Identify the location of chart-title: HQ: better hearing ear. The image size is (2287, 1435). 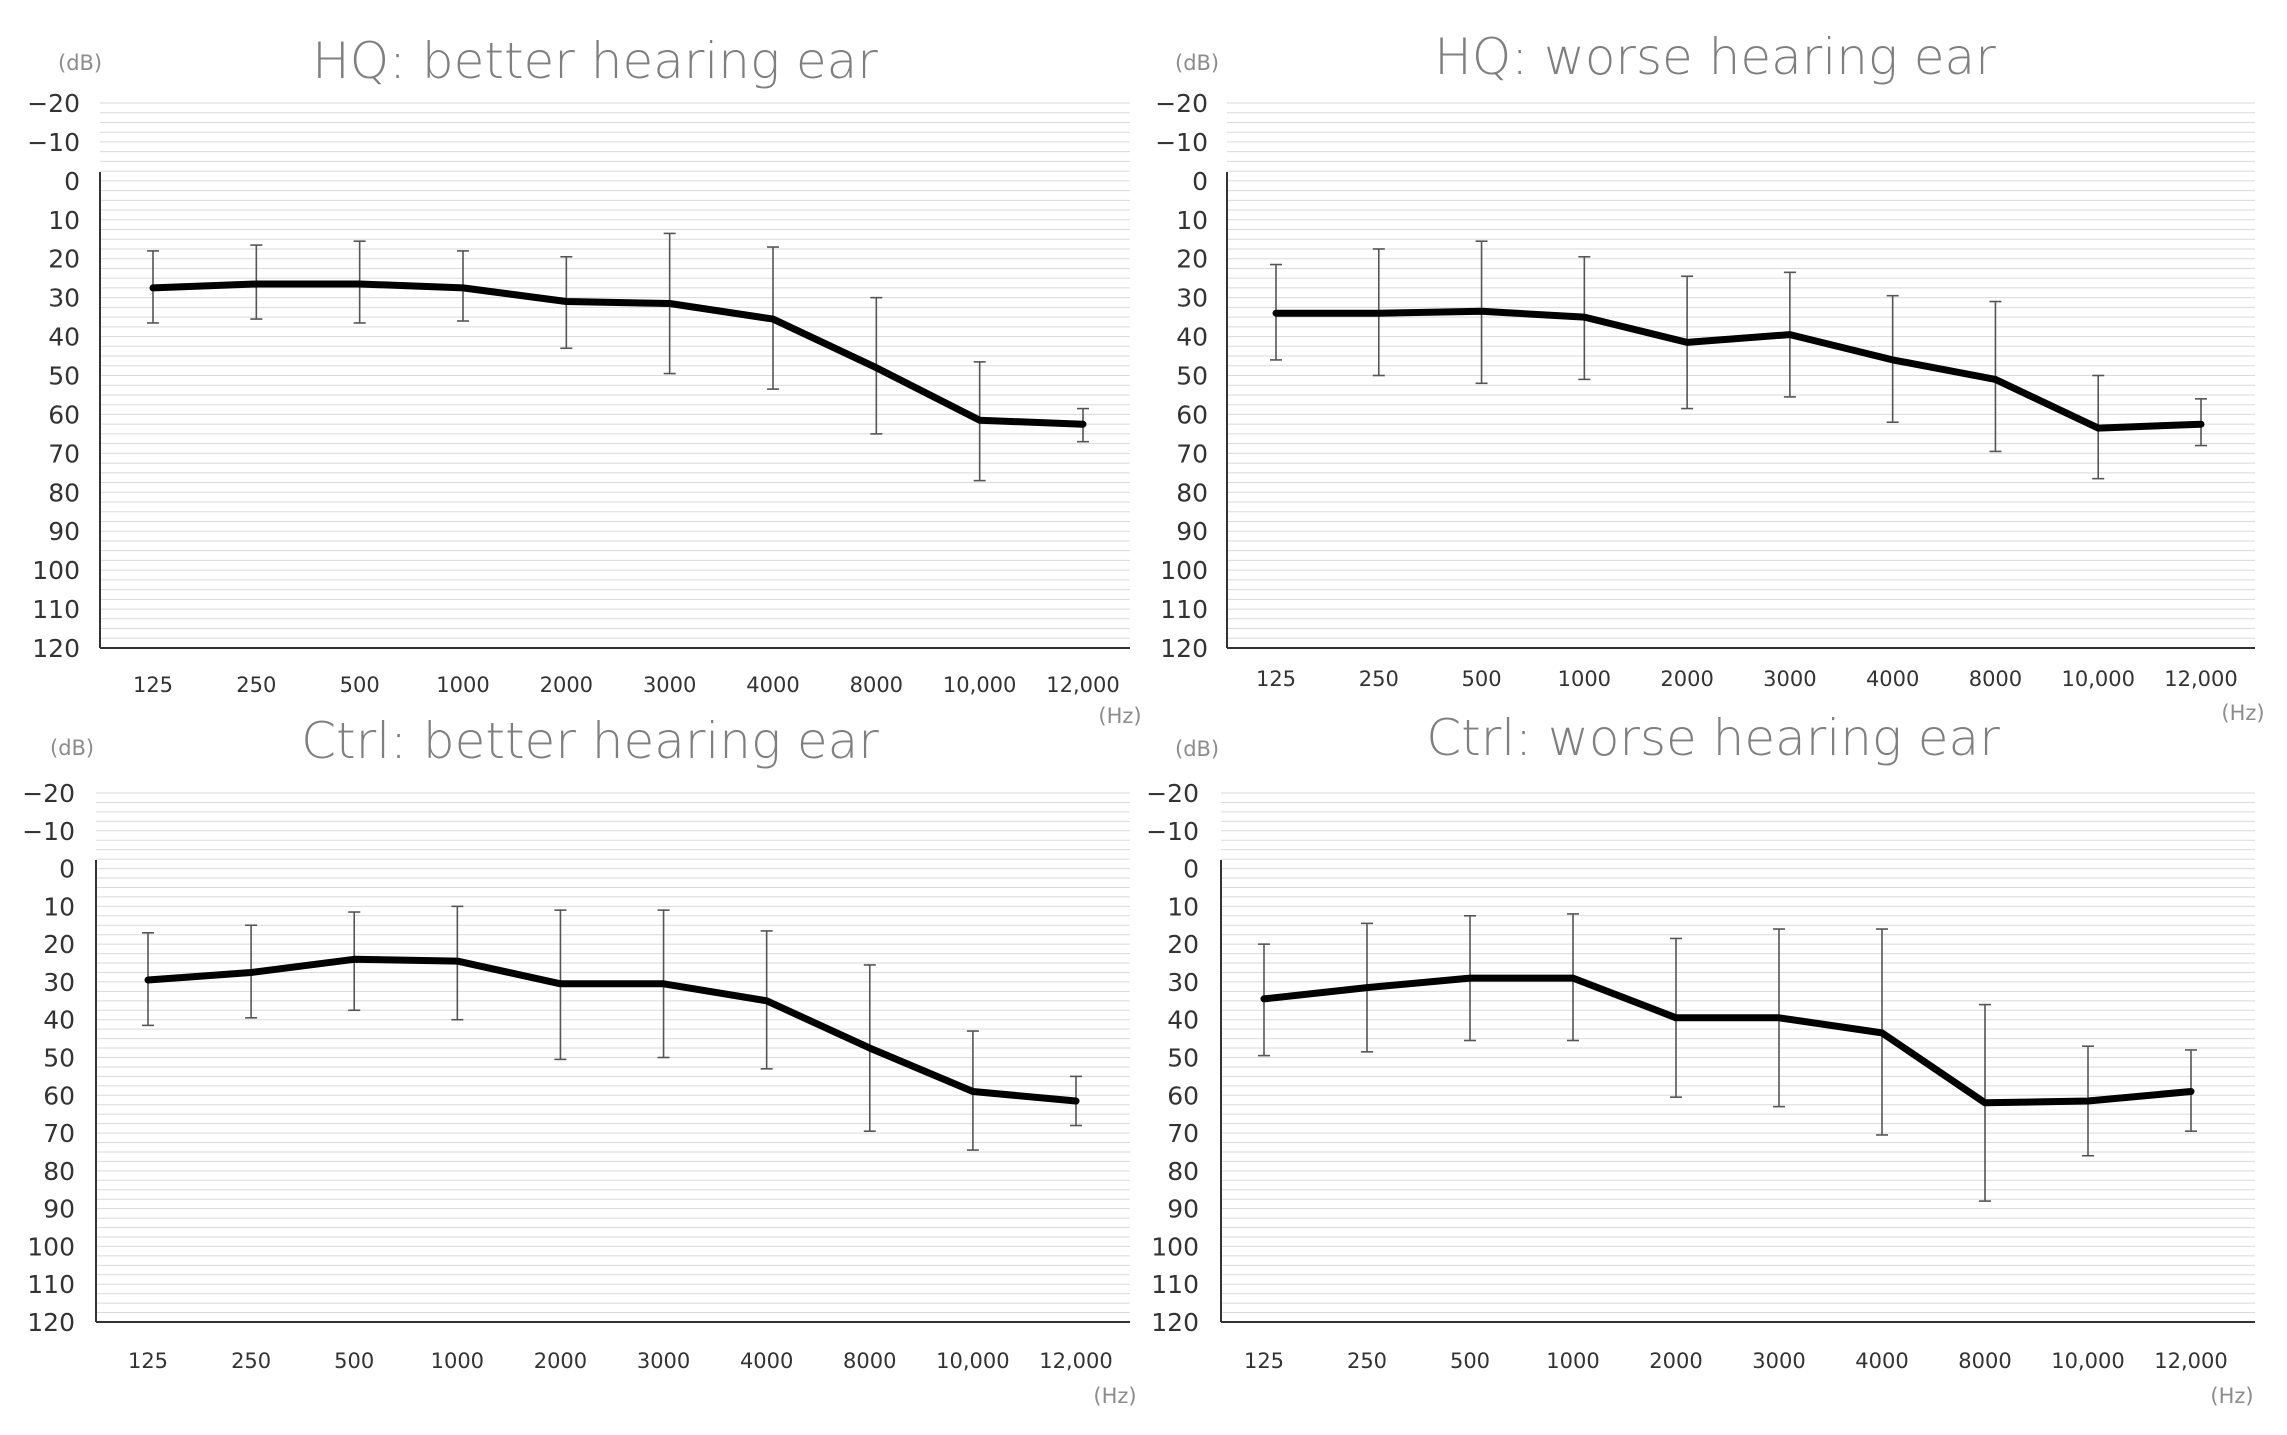
(595, 61).